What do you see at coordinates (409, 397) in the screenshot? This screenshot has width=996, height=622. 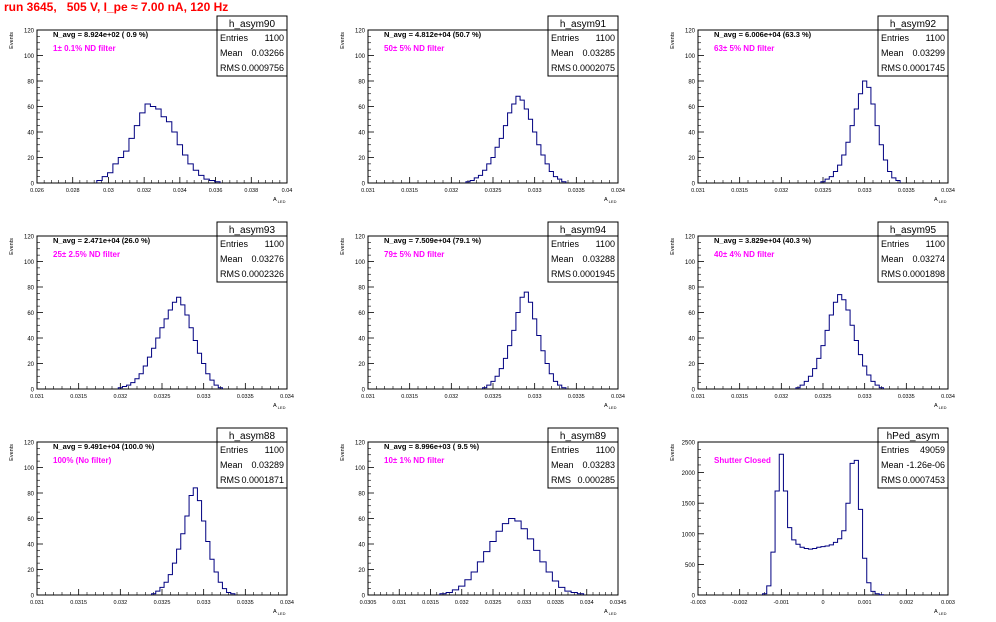 I see `x-tick-label: 0.0315` at bounding box center [409, 397].